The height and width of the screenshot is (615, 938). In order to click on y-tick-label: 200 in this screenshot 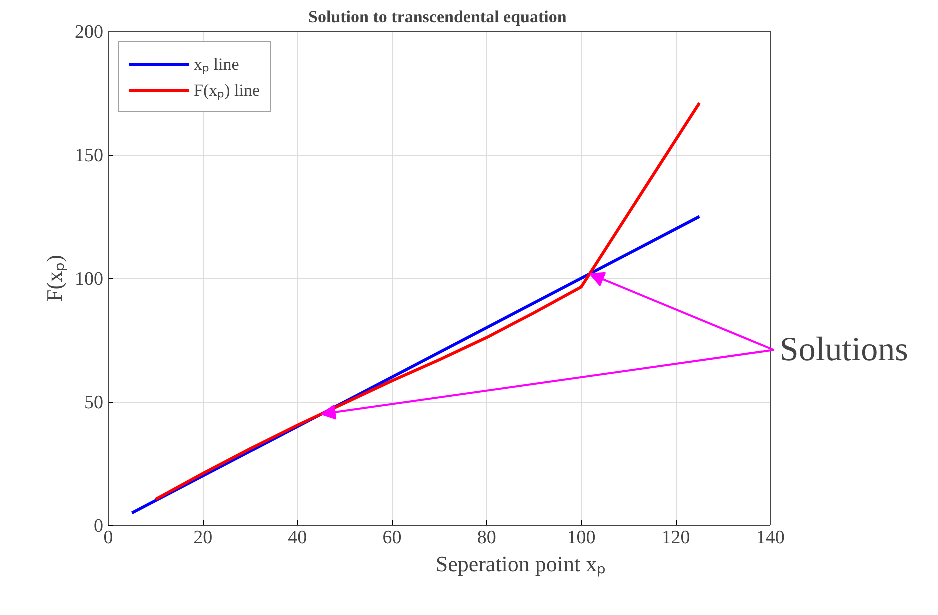, I will do `click(89, 32)`.